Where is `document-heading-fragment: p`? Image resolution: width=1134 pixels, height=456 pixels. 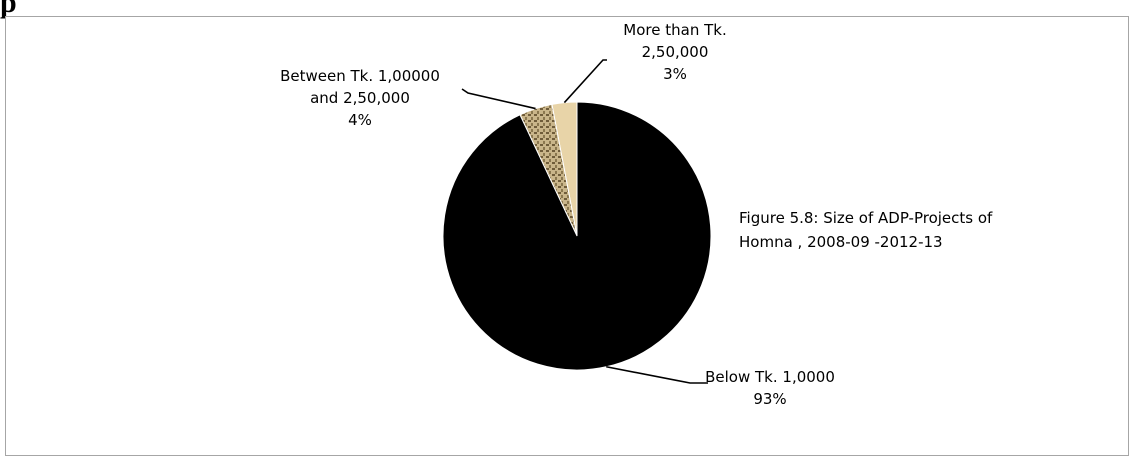
document-heading-fragment: p is located at coordinates (8, 9).